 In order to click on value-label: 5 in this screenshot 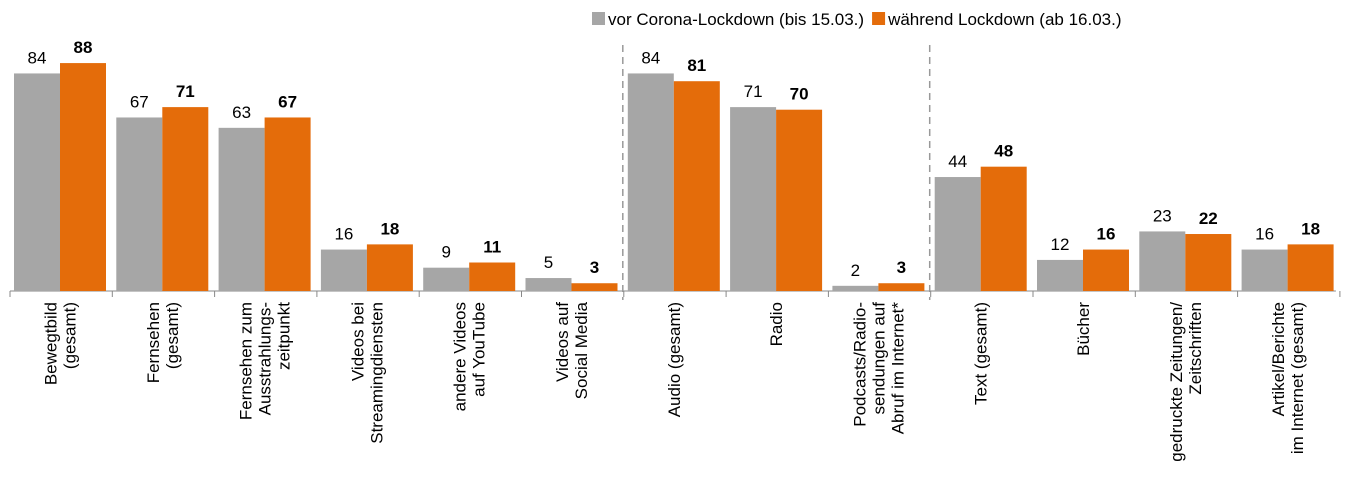, I will do `click(548, 262)`.